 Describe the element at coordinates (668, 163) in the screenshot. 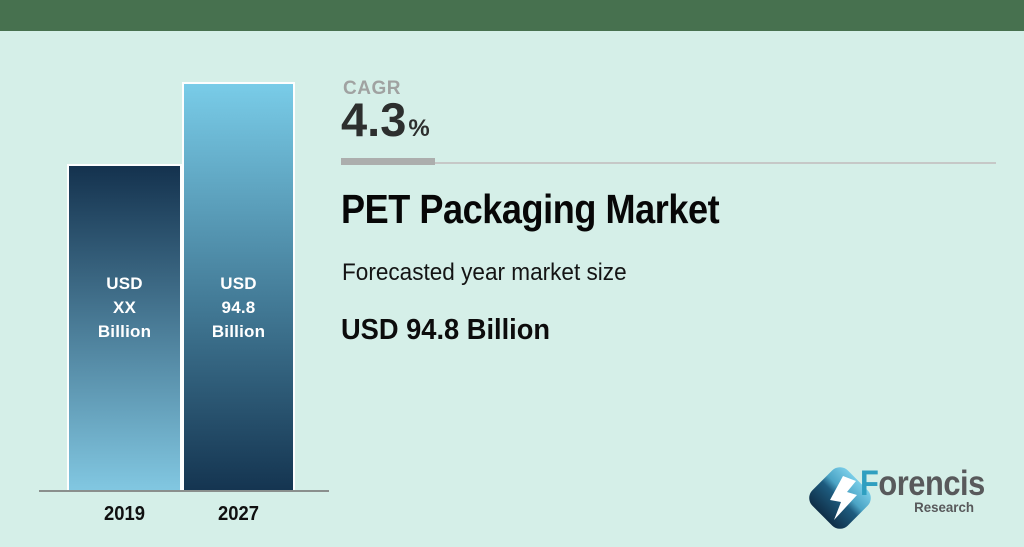

I see `divider-line` at that location.